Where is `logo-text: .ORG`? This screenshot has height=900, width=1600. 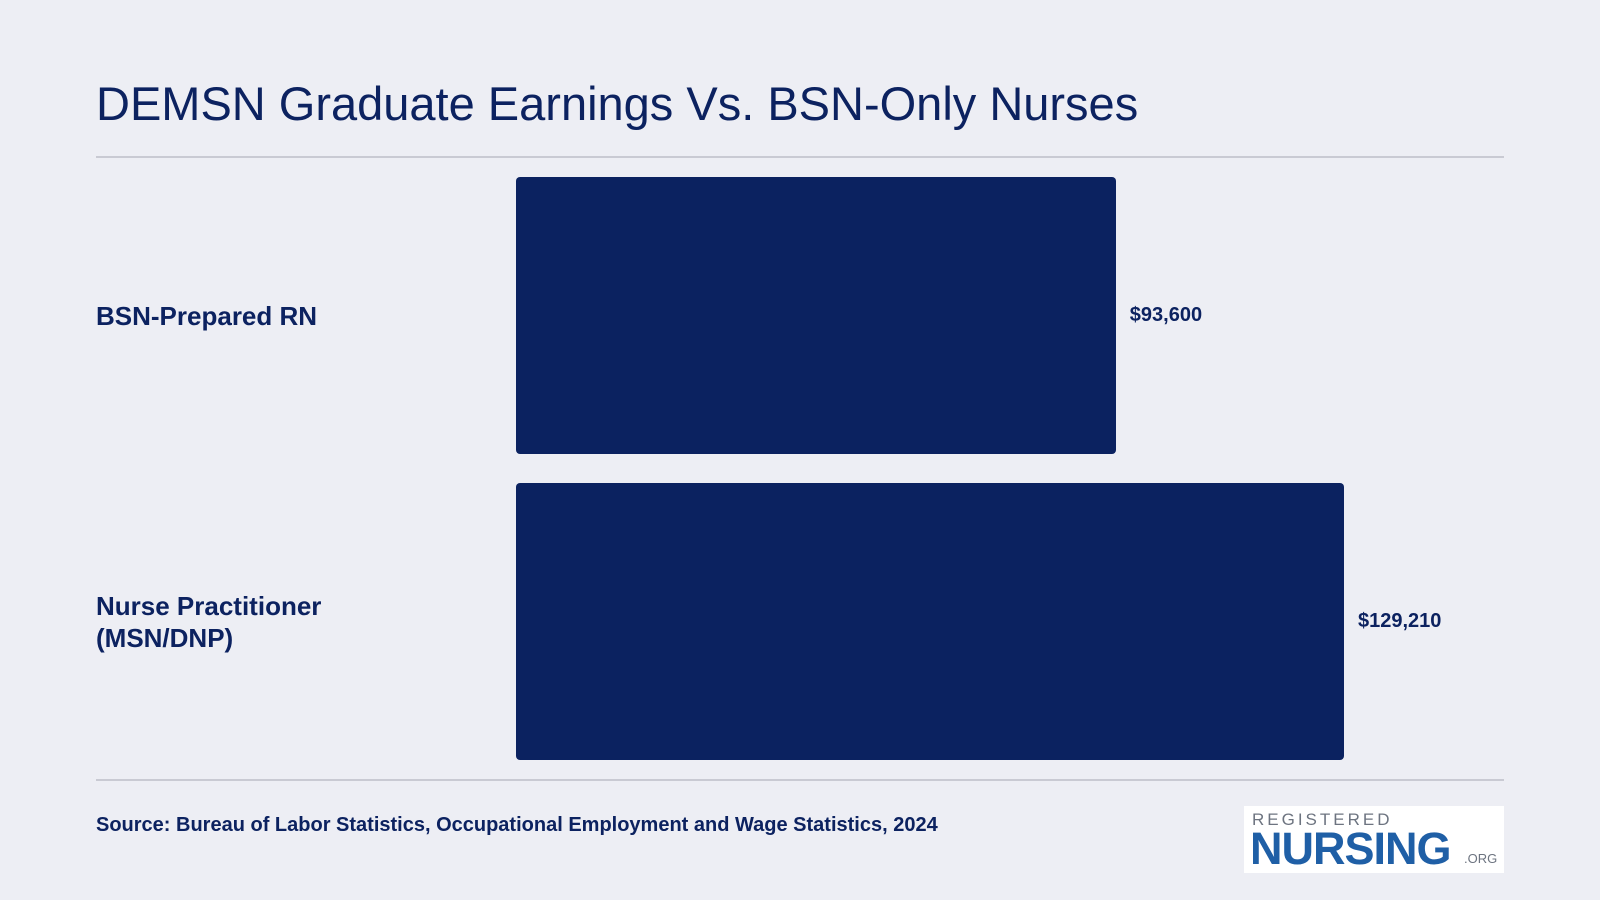 logo-text: .ORG is located at coordinates (1481, 858).